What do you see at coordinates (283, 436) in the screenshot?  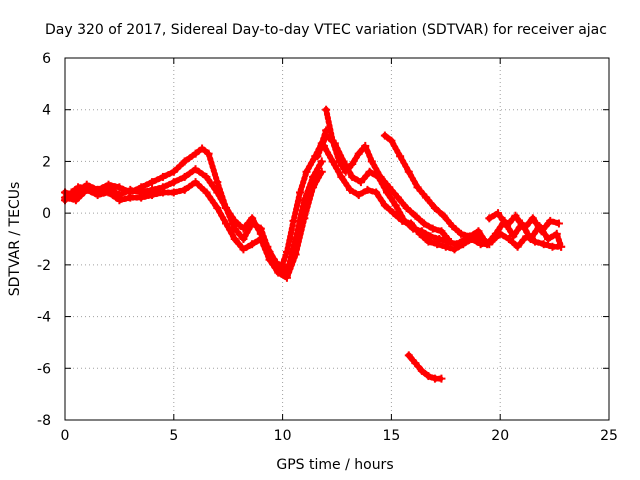 I see `x-tick-label: 10` at bounding box center [283, 436].